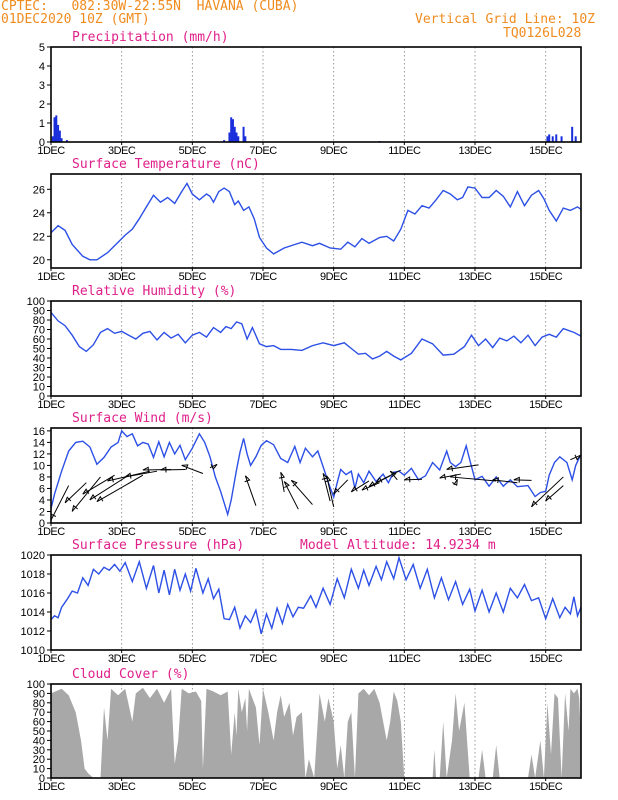  Describe the element at coordinates (316, 732) in the screenshot. I see `cloud-cover-area` at that location.